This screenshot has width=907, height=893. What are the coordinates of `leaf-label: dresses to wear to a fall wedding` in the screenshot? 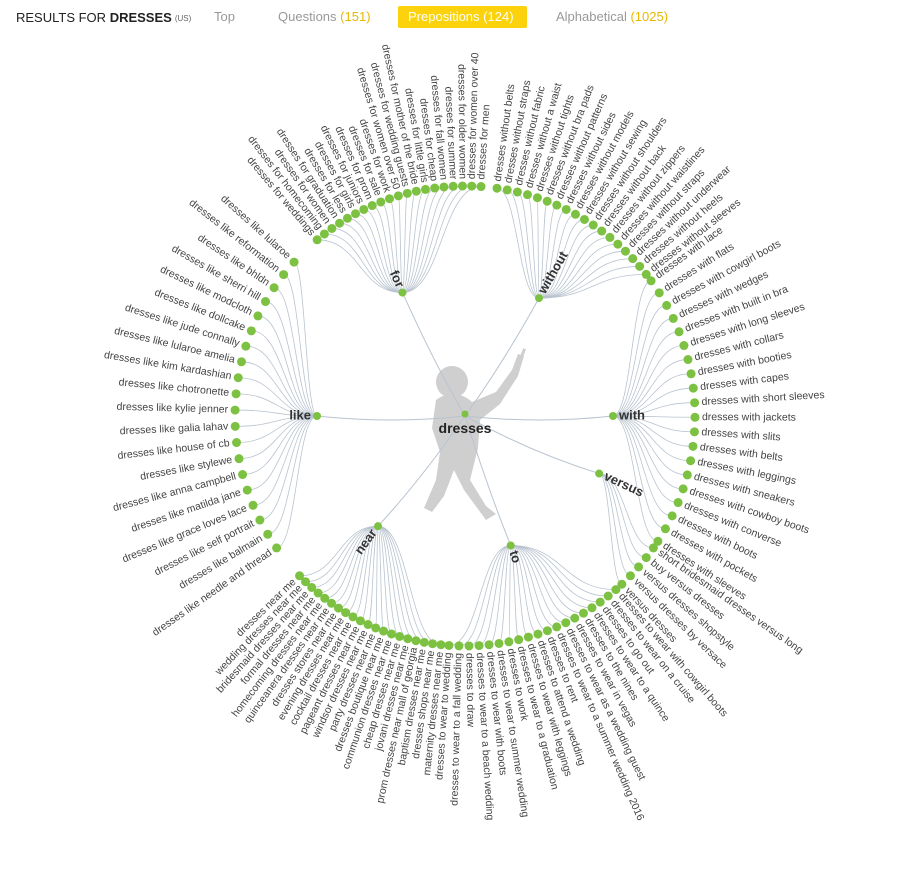 It's located at (457, 729).